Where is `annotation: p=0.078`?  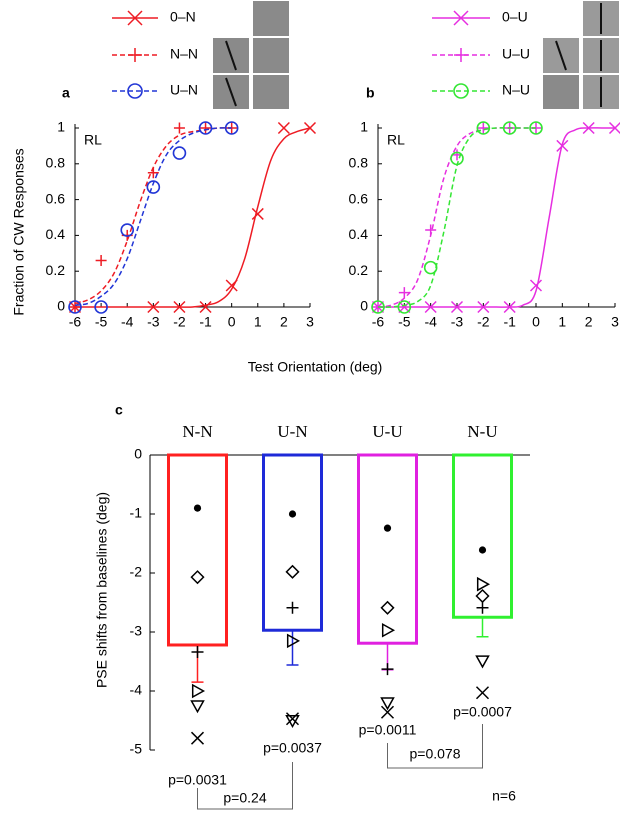
annotation: p=0.078 is located at coordinates (435, 754).